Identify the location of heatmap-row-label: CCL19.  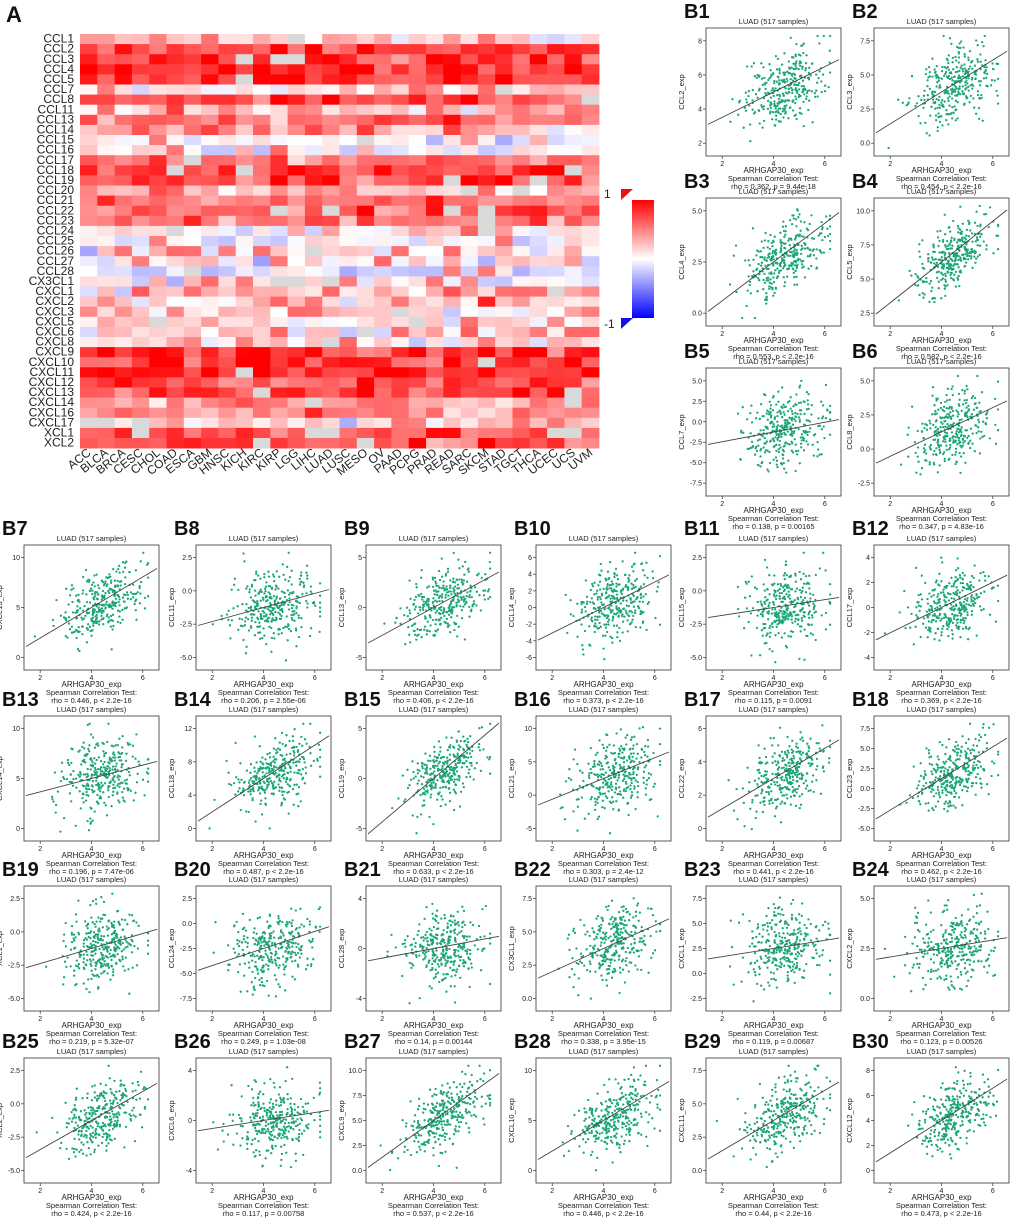
(56, 180).